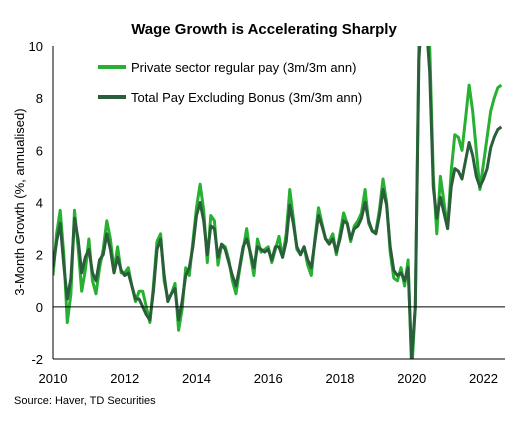 This screenshot has width=512, height=422. What do you see at coordinates (39, 255) in the screenshot?
I see `y-tick-label: 2` at bounding box center [39, 255].